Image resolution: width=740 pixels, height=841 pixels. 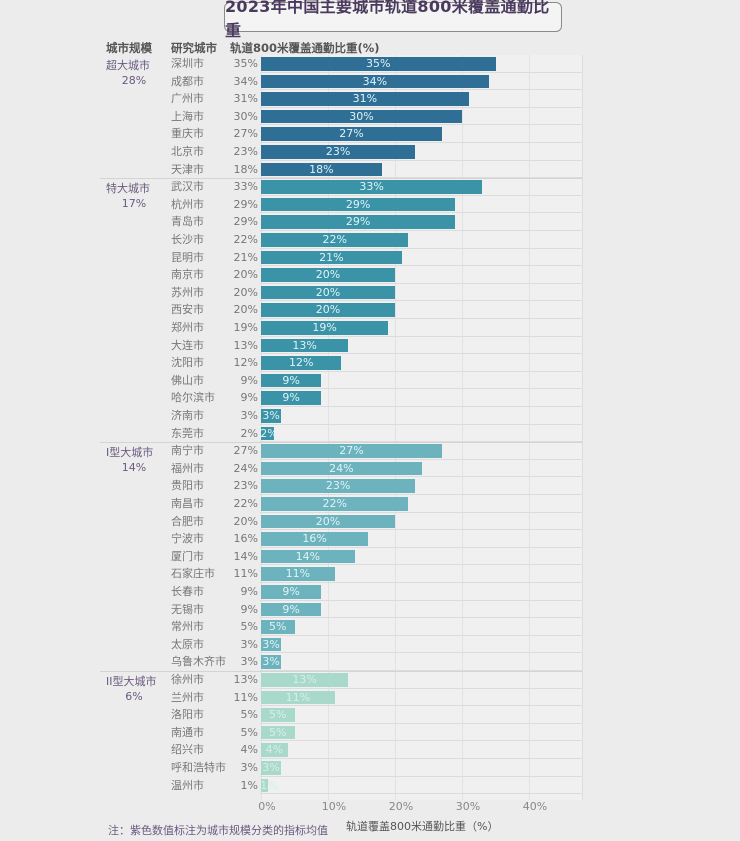 What do you see at coordinates (341, 680) in the screenshot?
I see `bar-row: 徐州市 13% 13%` at bounding box center [341, 680].